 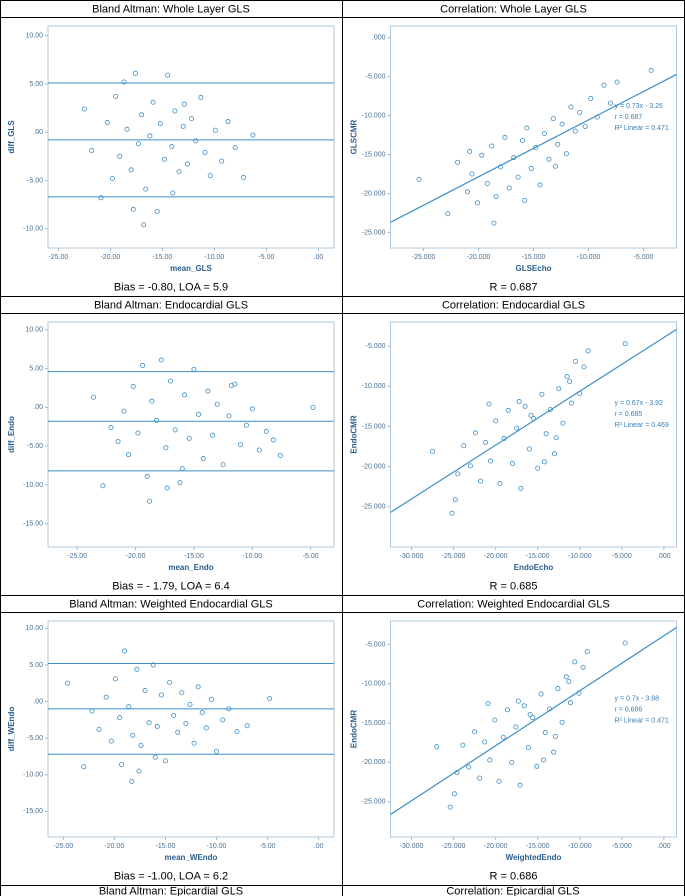 What do you see at coordinates (512, 890) in the screenshot?
I see `cell-title: Correlation: Epicardial GLS` at bounding box center [512, 890].